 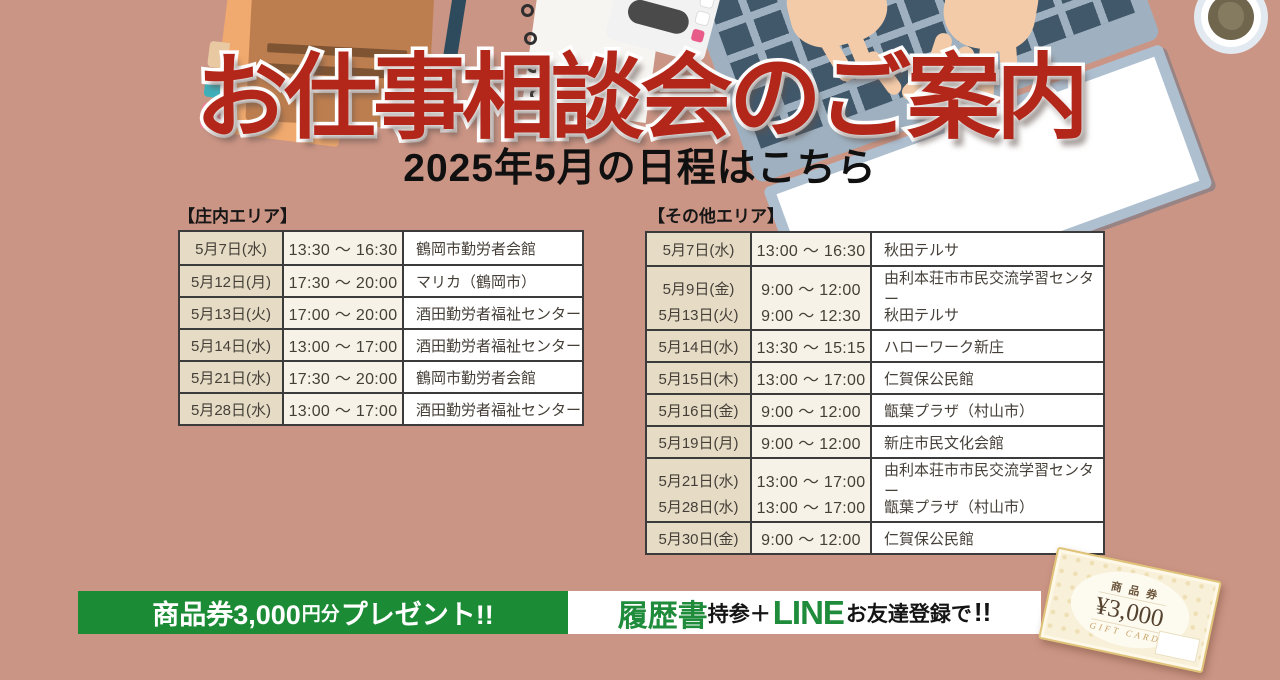 I want to click on table-row: 5月21日(水) 13:00 ～ 17:00 由利本荘市市民交流学習センター, so click(x=875, y=479).